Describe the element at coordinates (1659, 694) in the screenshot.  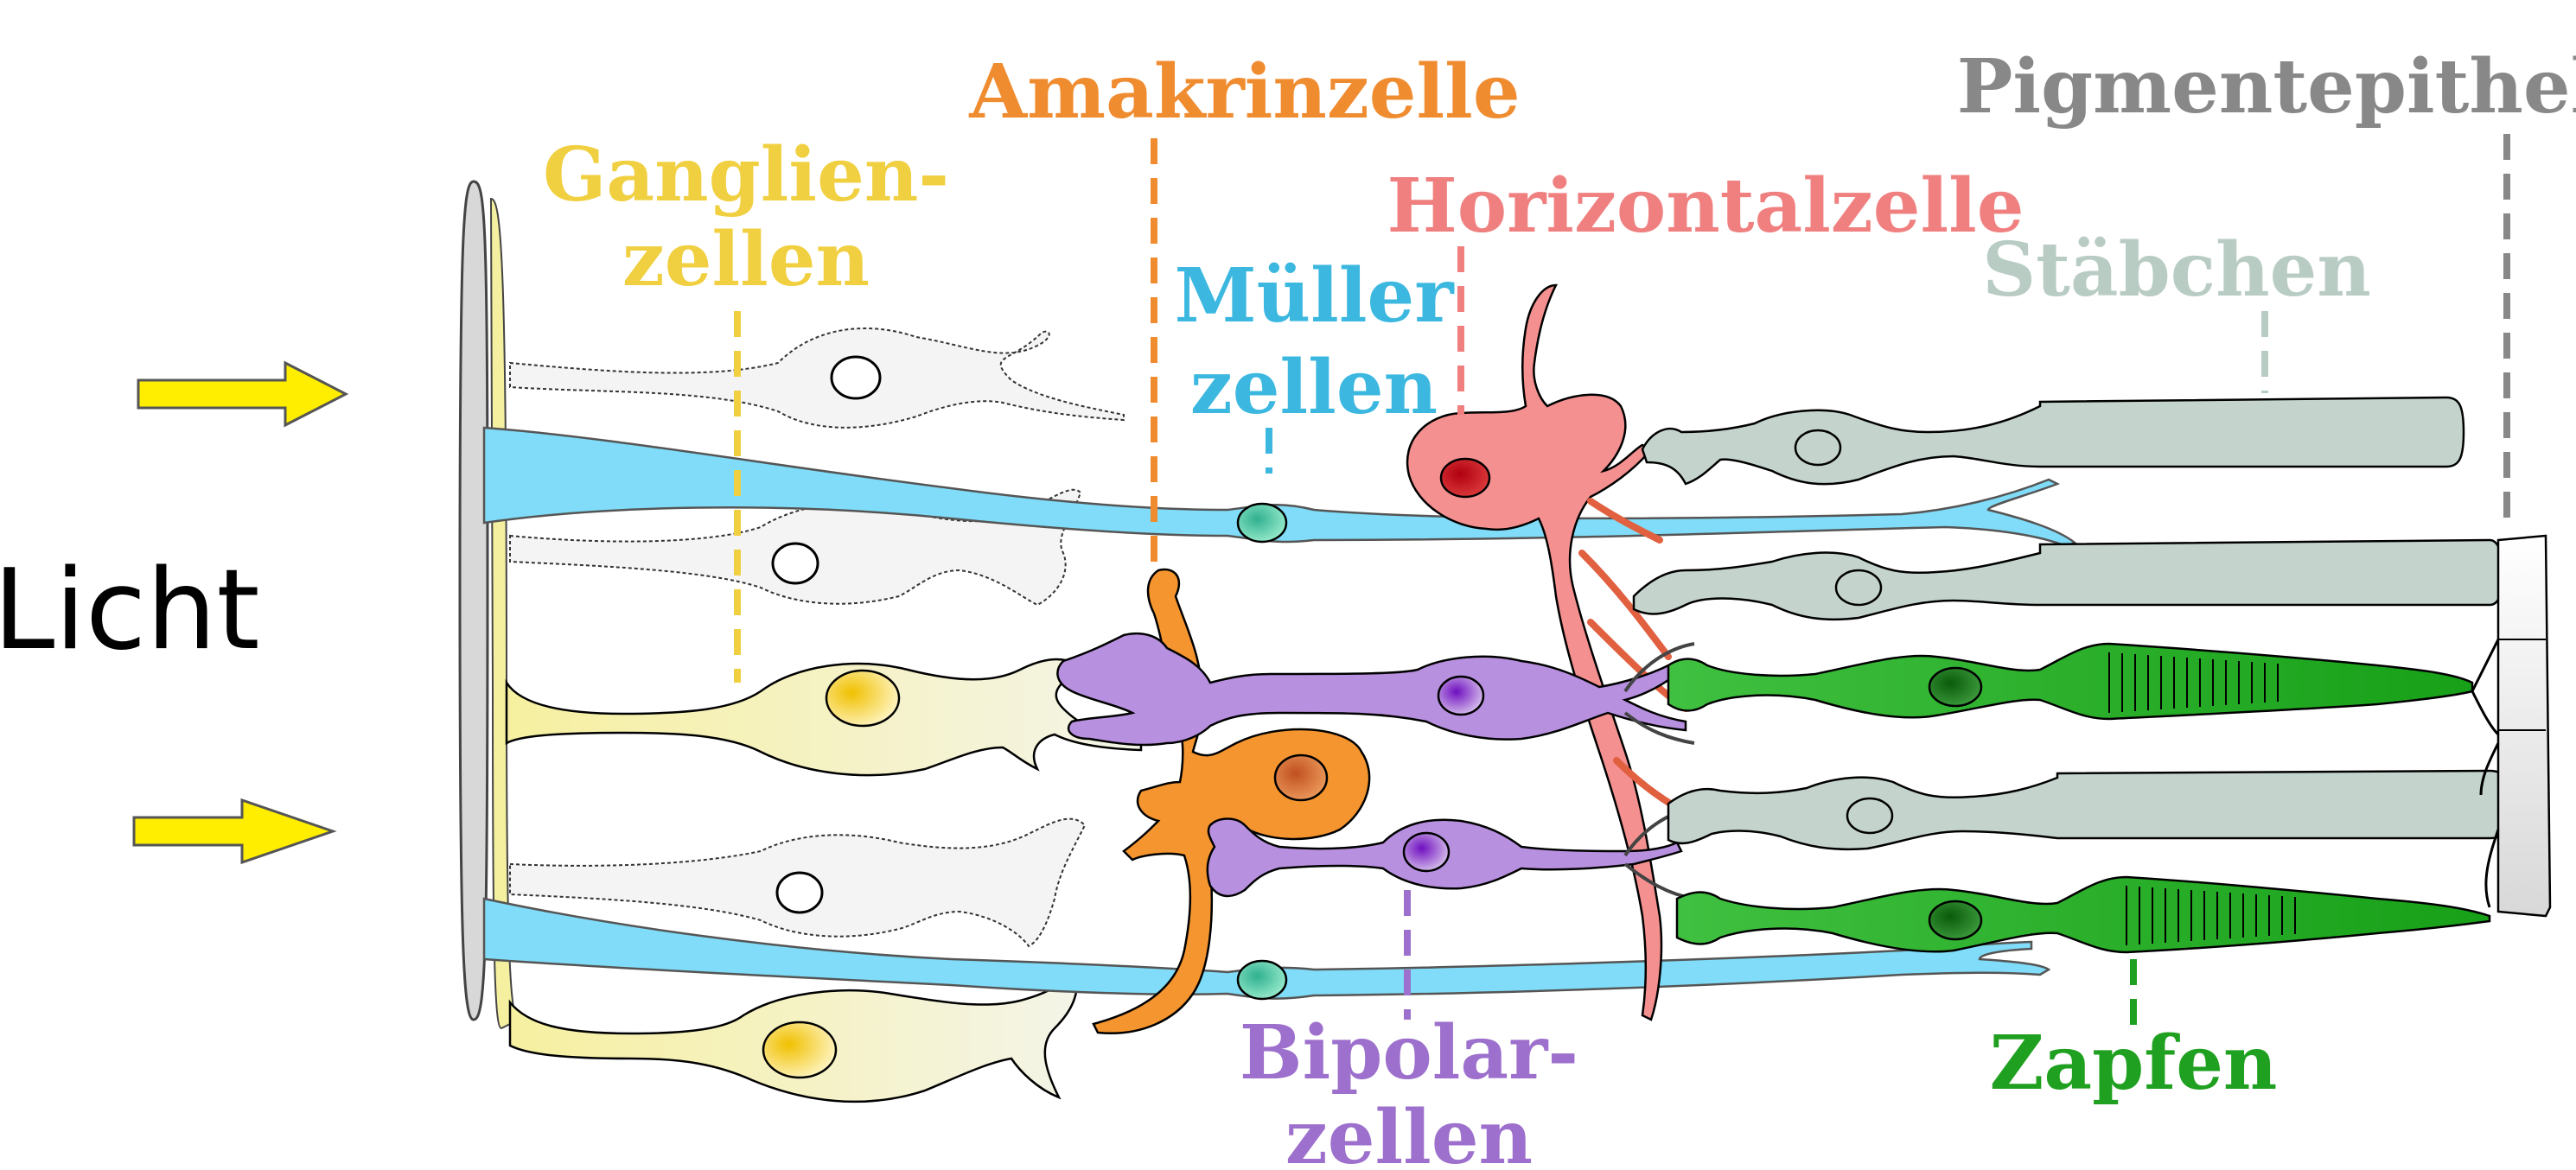
I see `bipolar-dendrites-upper` at that location.